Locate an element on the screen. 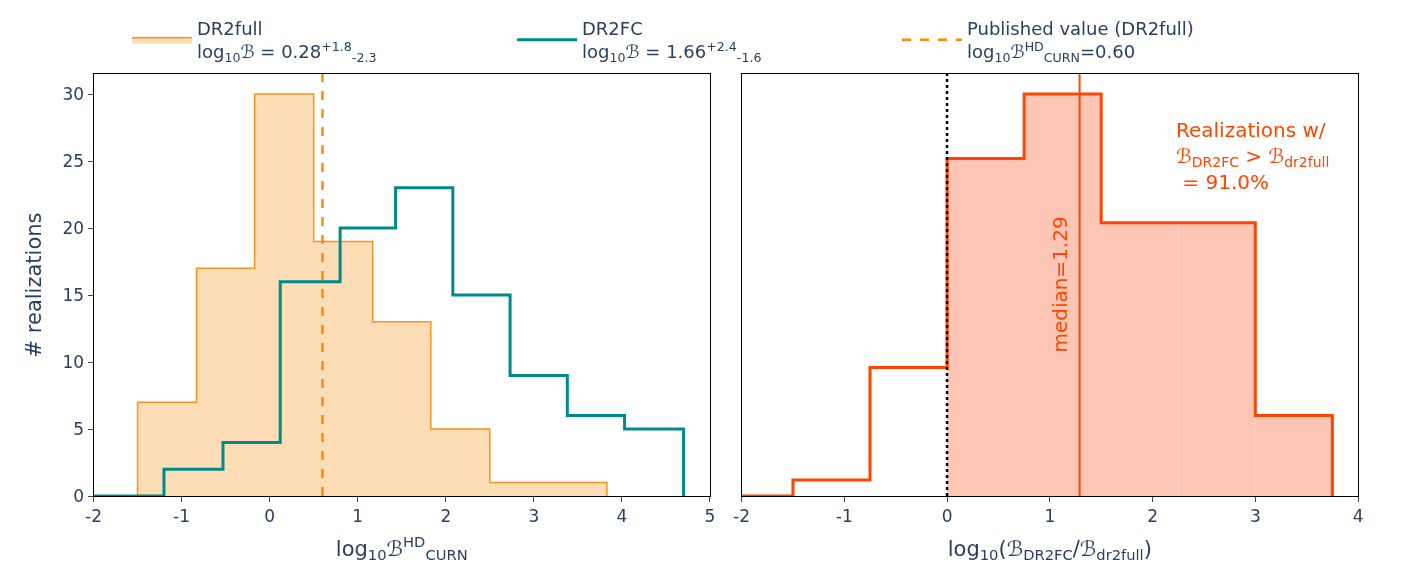 The image size is (1406, 576). y-tick-label: 15 is located at coordinates (73, 295).